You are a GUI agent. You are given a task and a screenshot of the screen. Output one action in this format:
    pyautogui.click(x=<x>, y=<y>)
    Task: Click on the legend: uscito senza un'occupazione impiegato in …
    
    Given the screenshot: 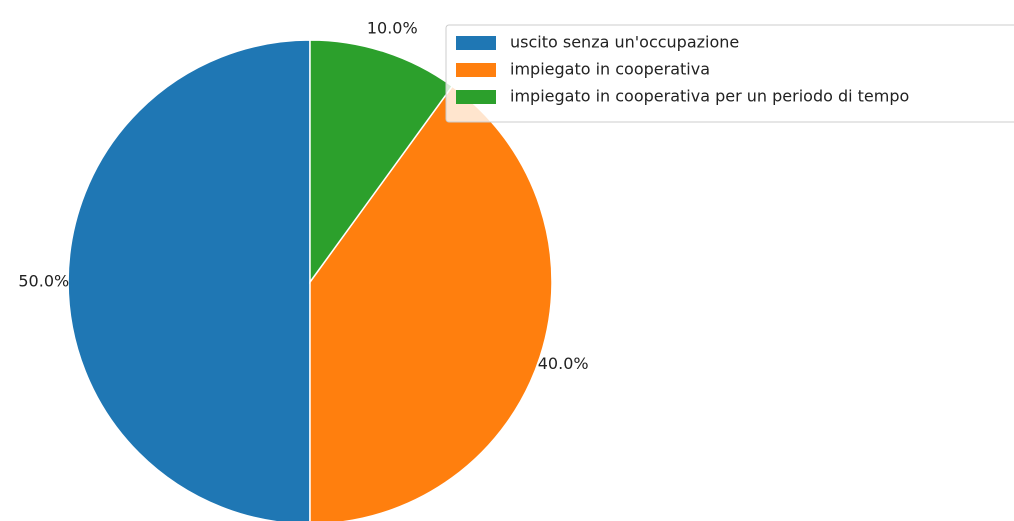 What is the action you would take?
    pyautogui.click(x=729, y=73)
    